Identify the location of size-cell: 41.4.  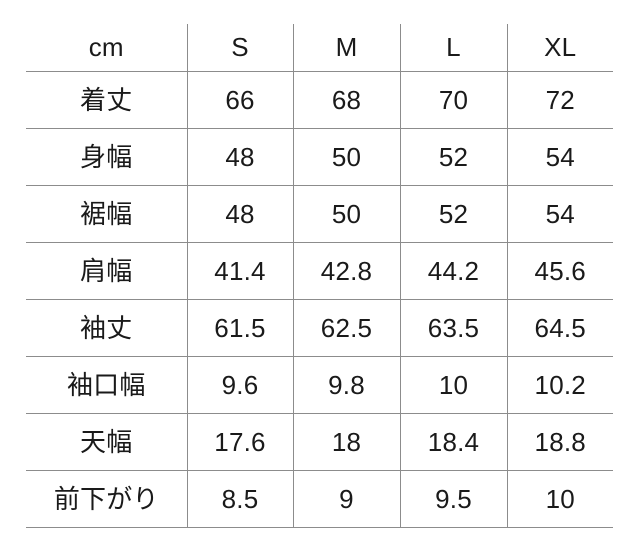
(239, 270).